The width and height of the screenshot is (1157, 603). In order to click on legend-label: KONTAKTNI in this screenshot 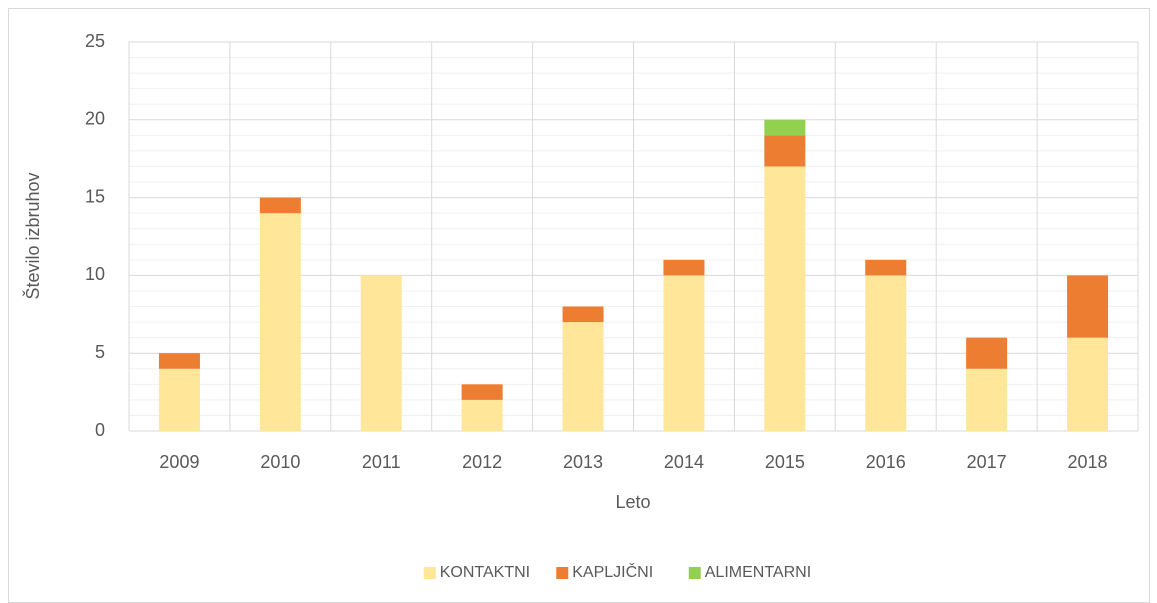, I will do `click(485, 572)`.